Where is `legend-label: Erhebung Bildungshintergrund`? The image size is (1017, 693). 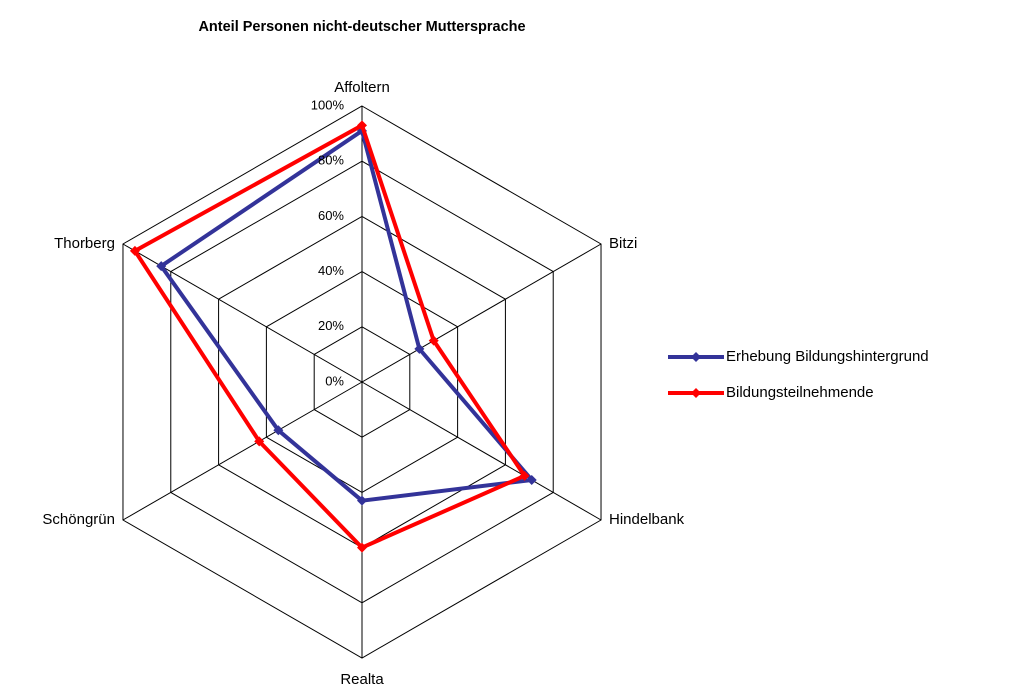 legend-label: Erhebung Bildungshintergrund is located at coordinates (827, 356).